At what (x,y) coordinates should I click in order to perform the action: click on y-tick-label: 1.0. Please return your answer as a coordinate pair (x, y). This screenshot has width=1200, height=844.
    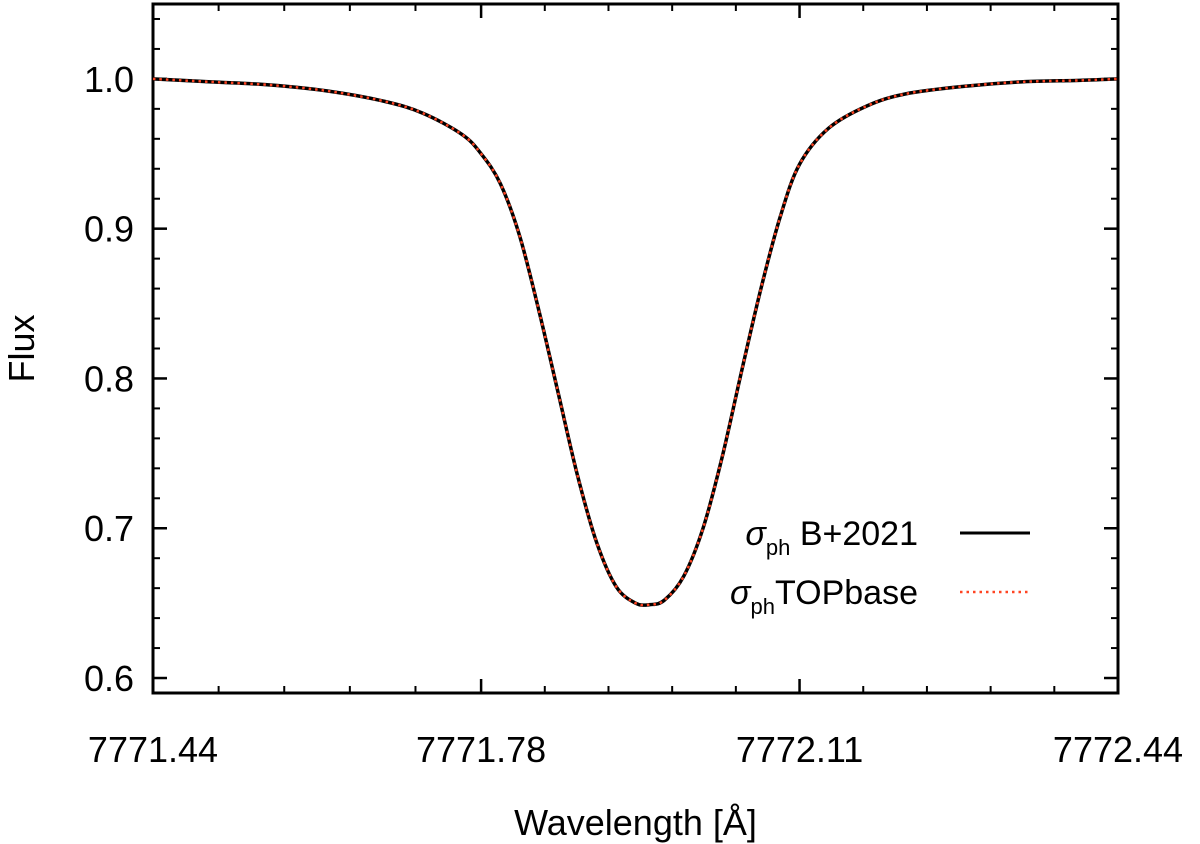
    Looking at the image, I should click on (109, 79).